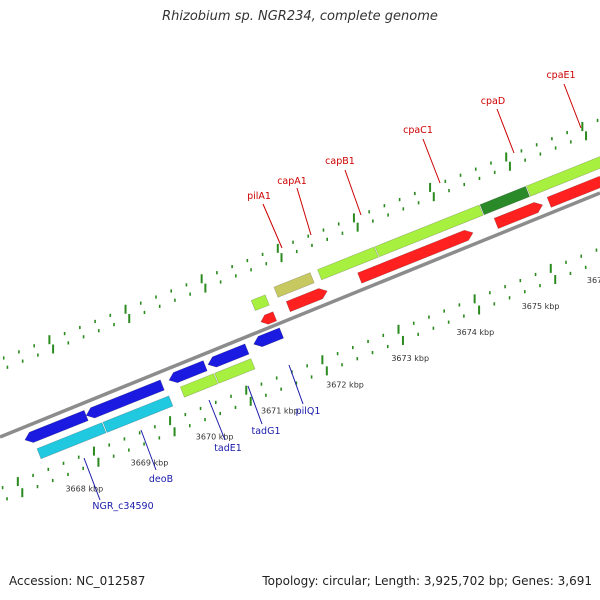  I want to click on scale-label: 3670 kbp, so click(215, 436).